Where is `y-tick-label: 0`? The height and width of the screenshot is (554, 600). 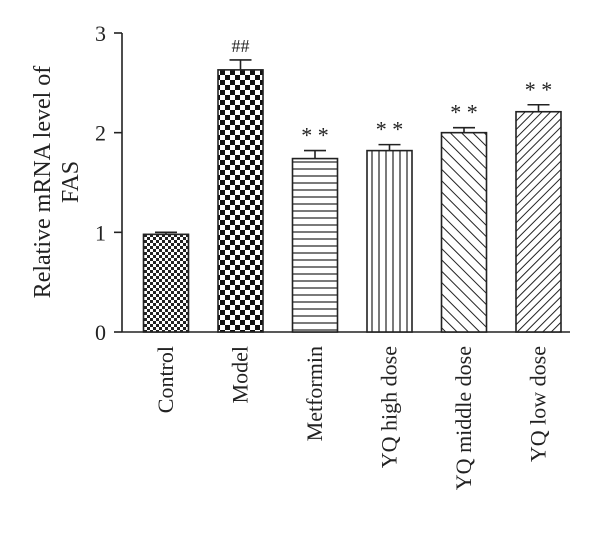
y-tick-label: 0 is located at coordinates (100, 332).